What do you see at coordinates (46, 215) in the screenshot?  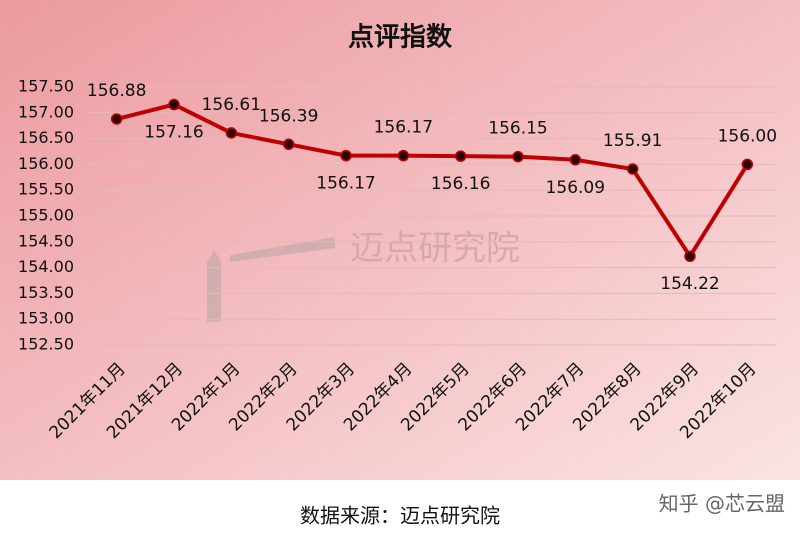 I see `y-tick-label: 155.00` at bounding box center [46, 215].